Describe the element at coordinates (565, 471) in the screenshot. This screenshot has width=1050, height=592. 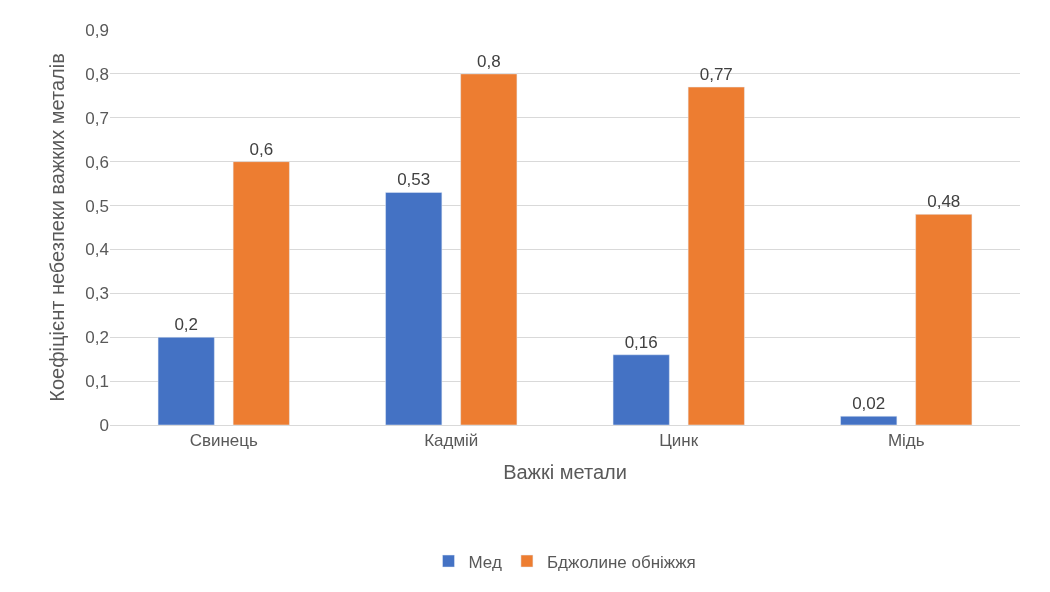
I see `x-axis-title: Важкі метали` at that location.